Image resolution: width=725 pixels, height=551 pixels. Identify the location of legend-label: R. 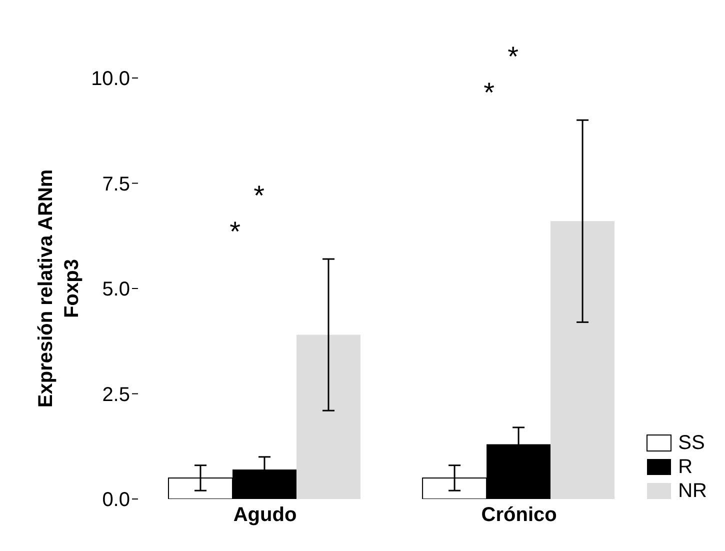
(685, 467).